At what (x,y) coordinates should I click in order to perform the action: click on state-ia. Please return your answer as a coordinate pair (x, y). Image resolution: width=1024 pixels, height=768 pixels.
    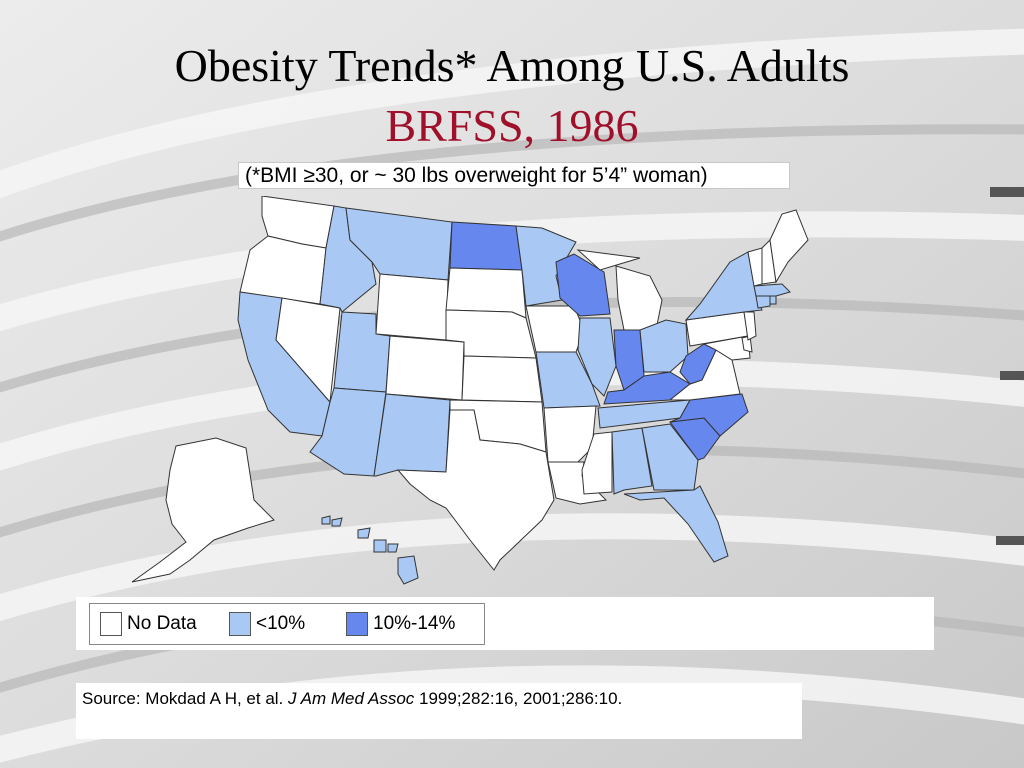
    Looking at the image, I should click on (555, 329).